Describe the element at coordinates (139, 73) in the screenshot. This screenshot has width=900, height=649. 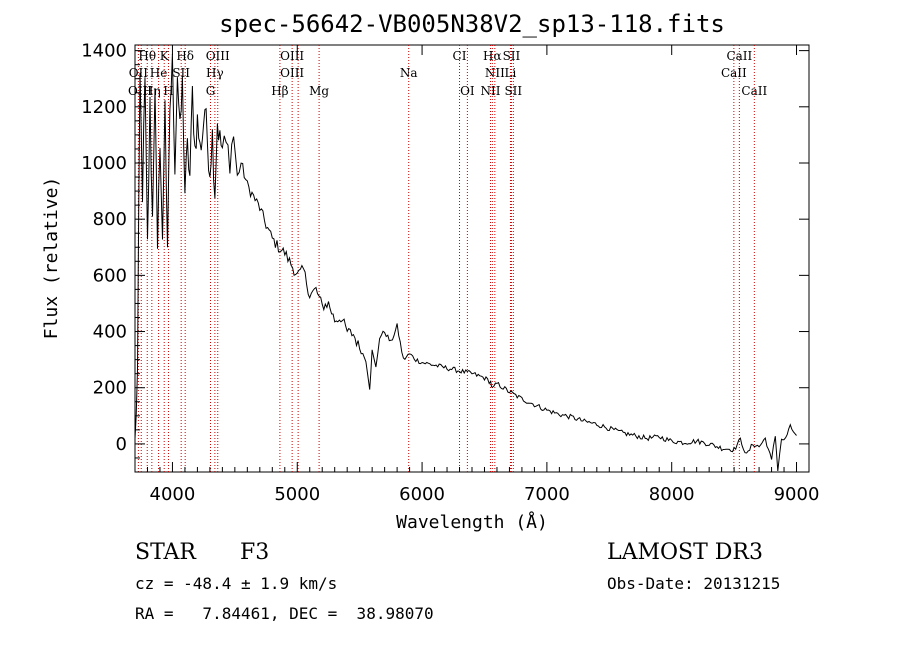
I see `spectral-line-label: OII` at that location.